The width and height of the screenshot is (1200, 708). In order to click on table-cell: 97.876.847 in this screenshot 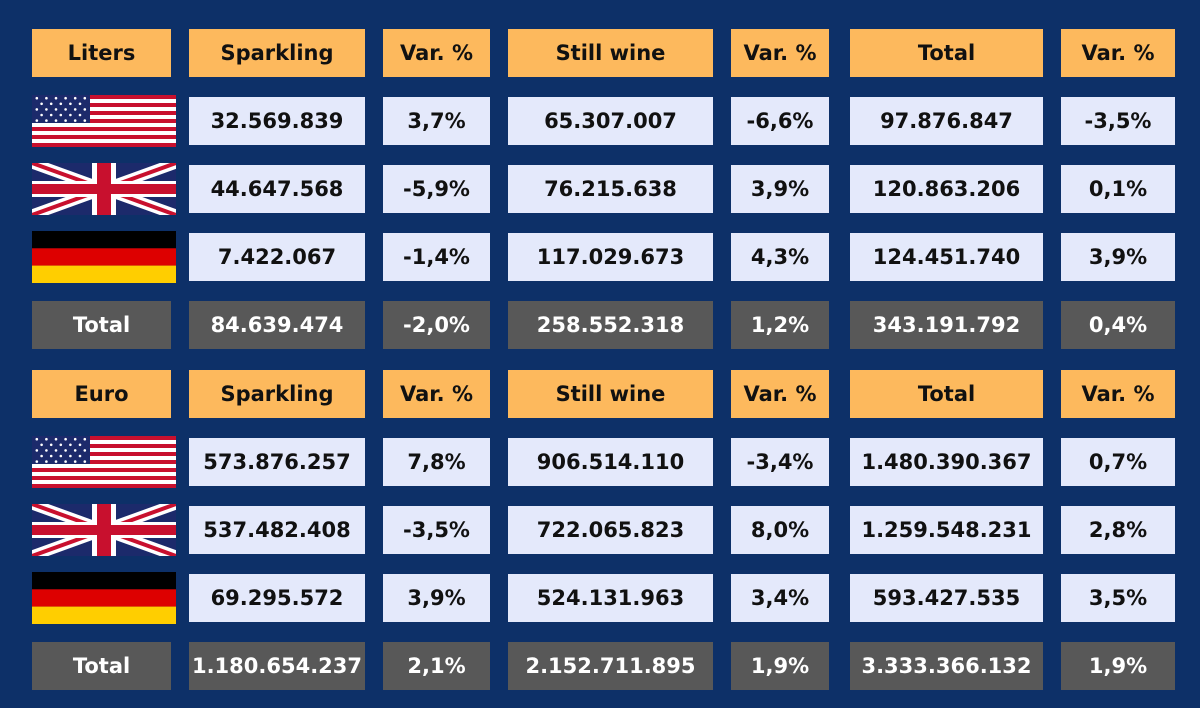, I will do `click(946, 121)`.